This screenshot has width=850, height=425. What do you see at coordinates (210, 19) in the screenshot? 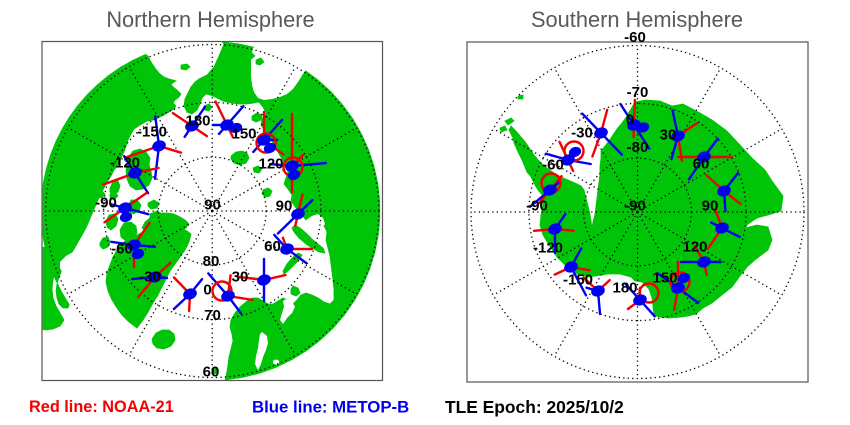
I see `svg-text: Northern Hemisphere` at bounding box center [210, 19].